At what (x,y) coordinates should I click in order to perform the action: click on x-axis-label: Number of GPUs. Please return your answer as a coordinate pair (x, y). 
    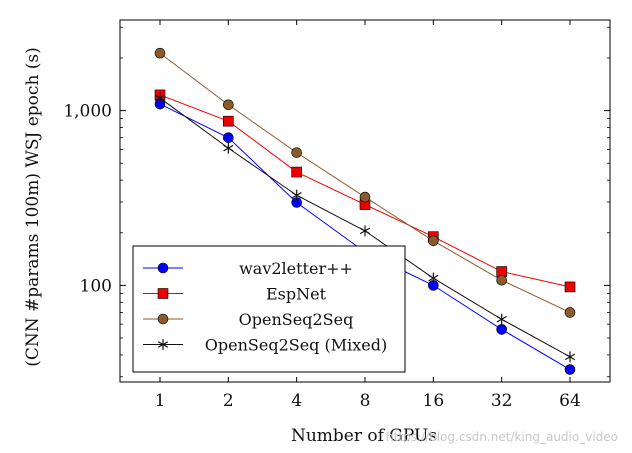
    Looking at the image, I should click on (364, 436).